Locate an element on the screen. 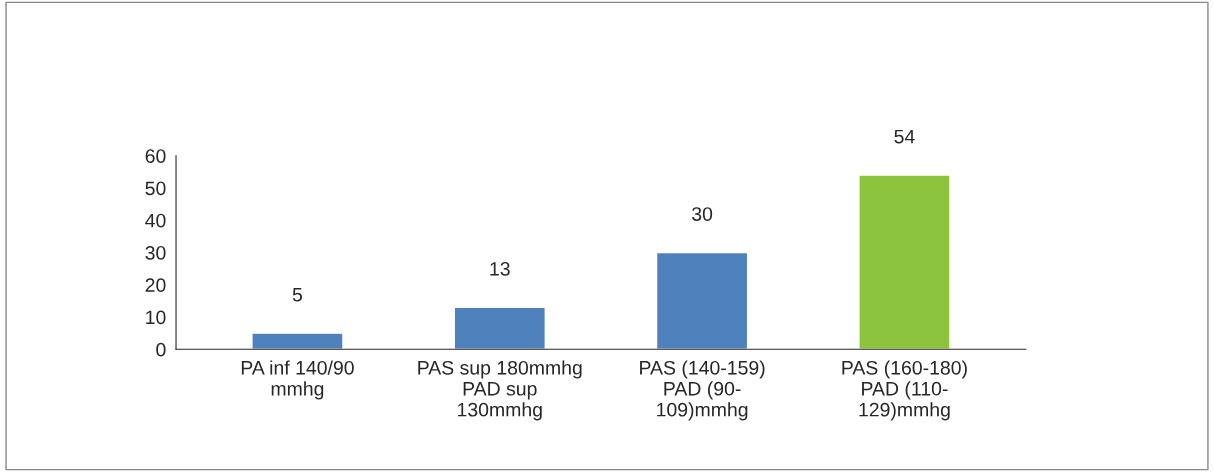  y-tick-label: 60 is located at coordinates (155, 156).